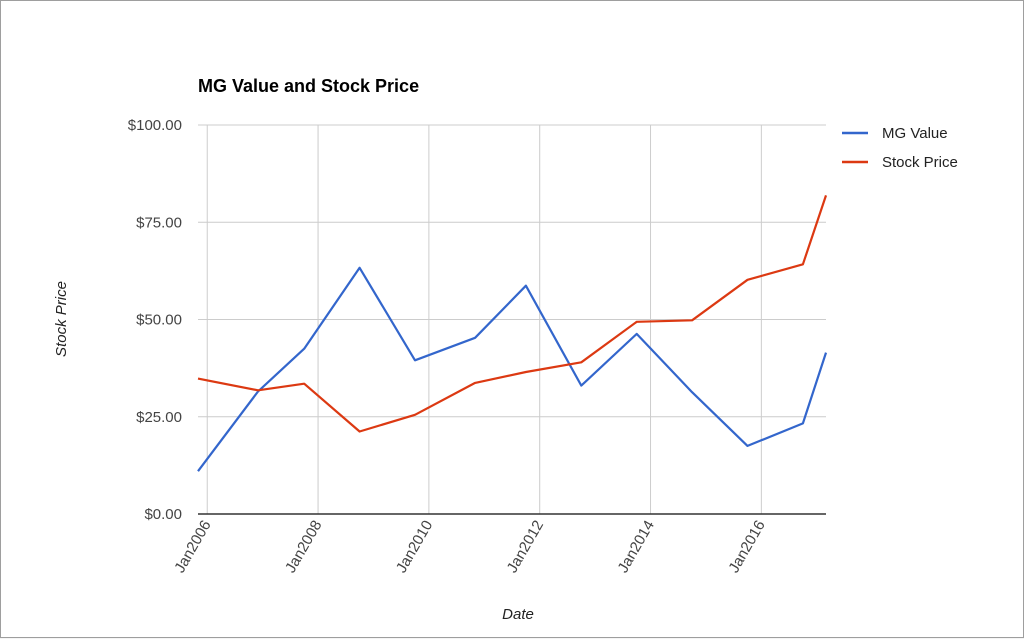  Describe the element at coordinates (193, 547) in the screenshot. I see `x-tick-label: Jan2006` at that location.